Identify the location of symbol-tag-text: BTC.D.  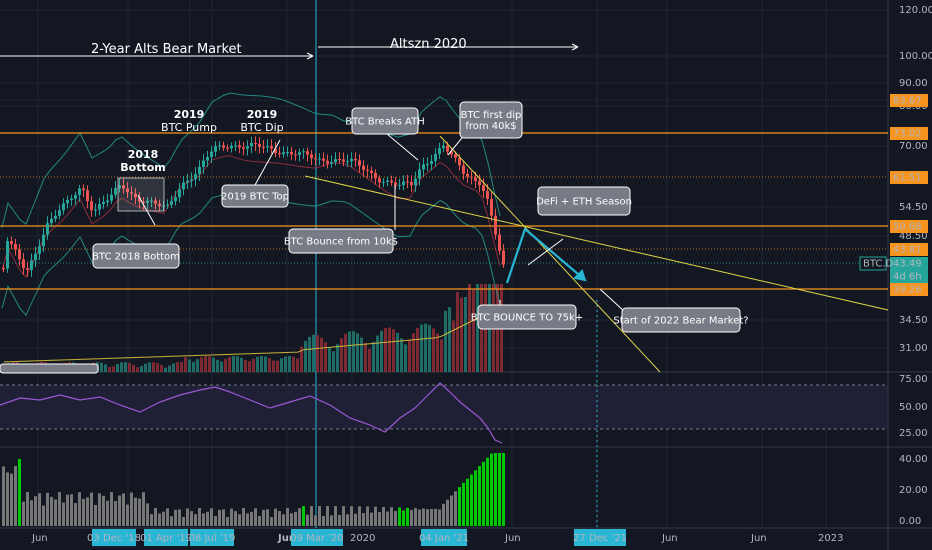
(878, 264).